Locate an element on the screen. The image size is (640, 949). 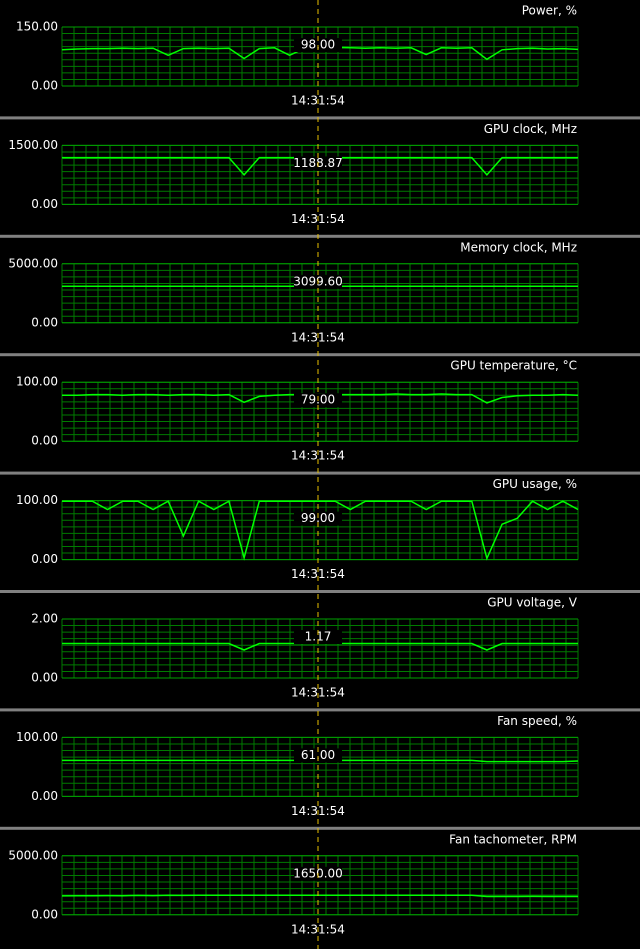
panel-title: GPU clock, MHz is located at coordinates (530, 129).